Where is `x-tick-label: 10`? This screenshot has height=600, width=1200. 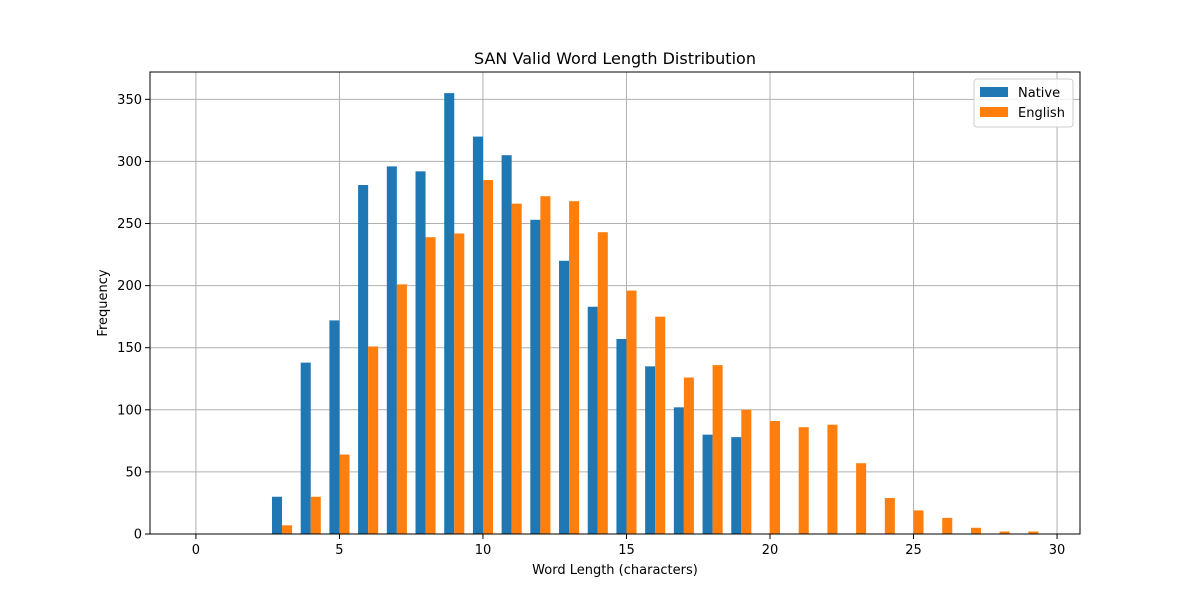
x-tick-label: 10 is located at coordinates (483, 550).